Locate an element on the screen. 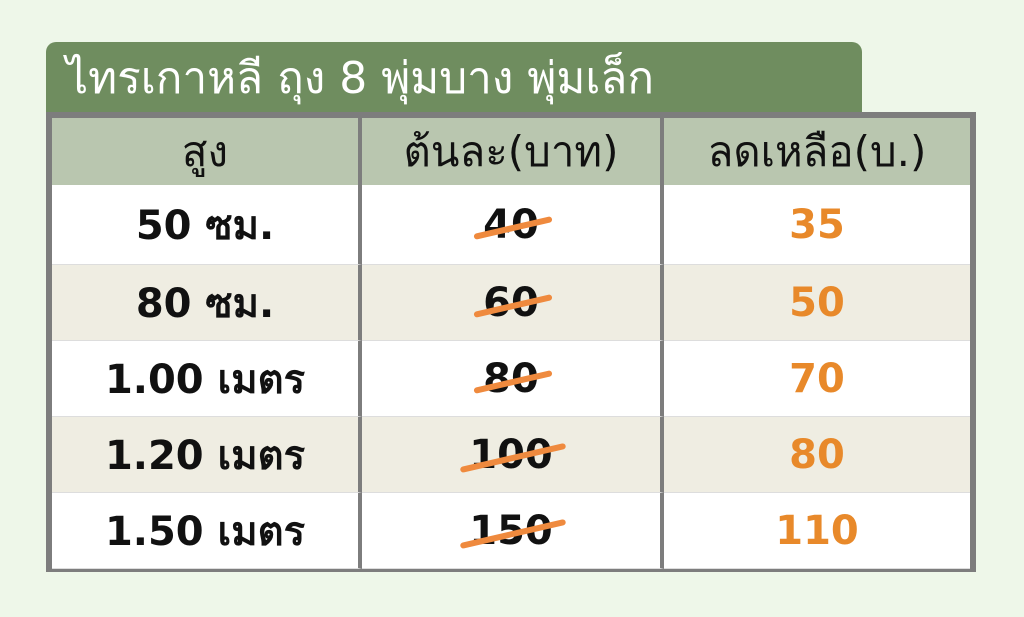 The height and width of the screenshot is (617, 1024). height-cell: 1.50 เมตร is located at coordinates (207, 531).